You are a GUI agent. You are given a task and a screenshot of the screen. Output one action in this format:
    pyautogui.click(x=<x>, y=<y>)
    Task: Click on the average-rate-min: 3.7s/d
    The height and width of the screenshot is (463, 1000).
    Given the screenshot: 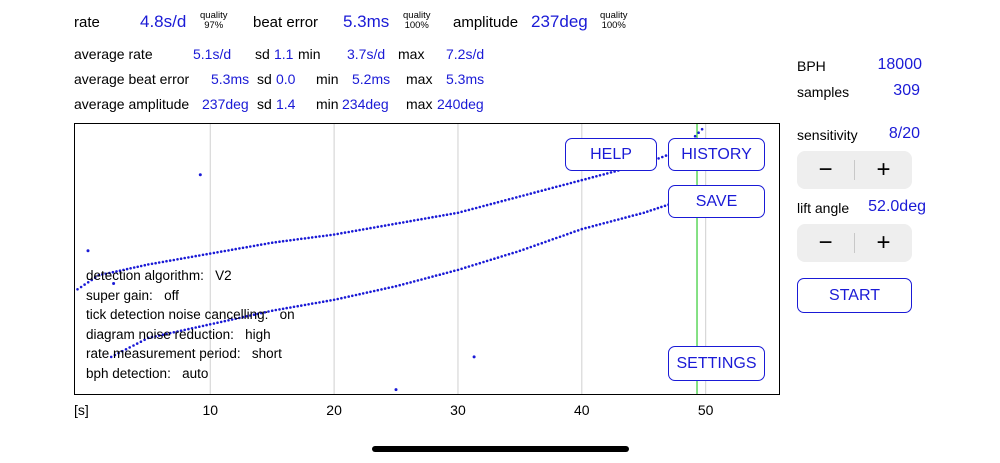 What is the action you would take?
    pyautogui.click(x=366, y=54)
    